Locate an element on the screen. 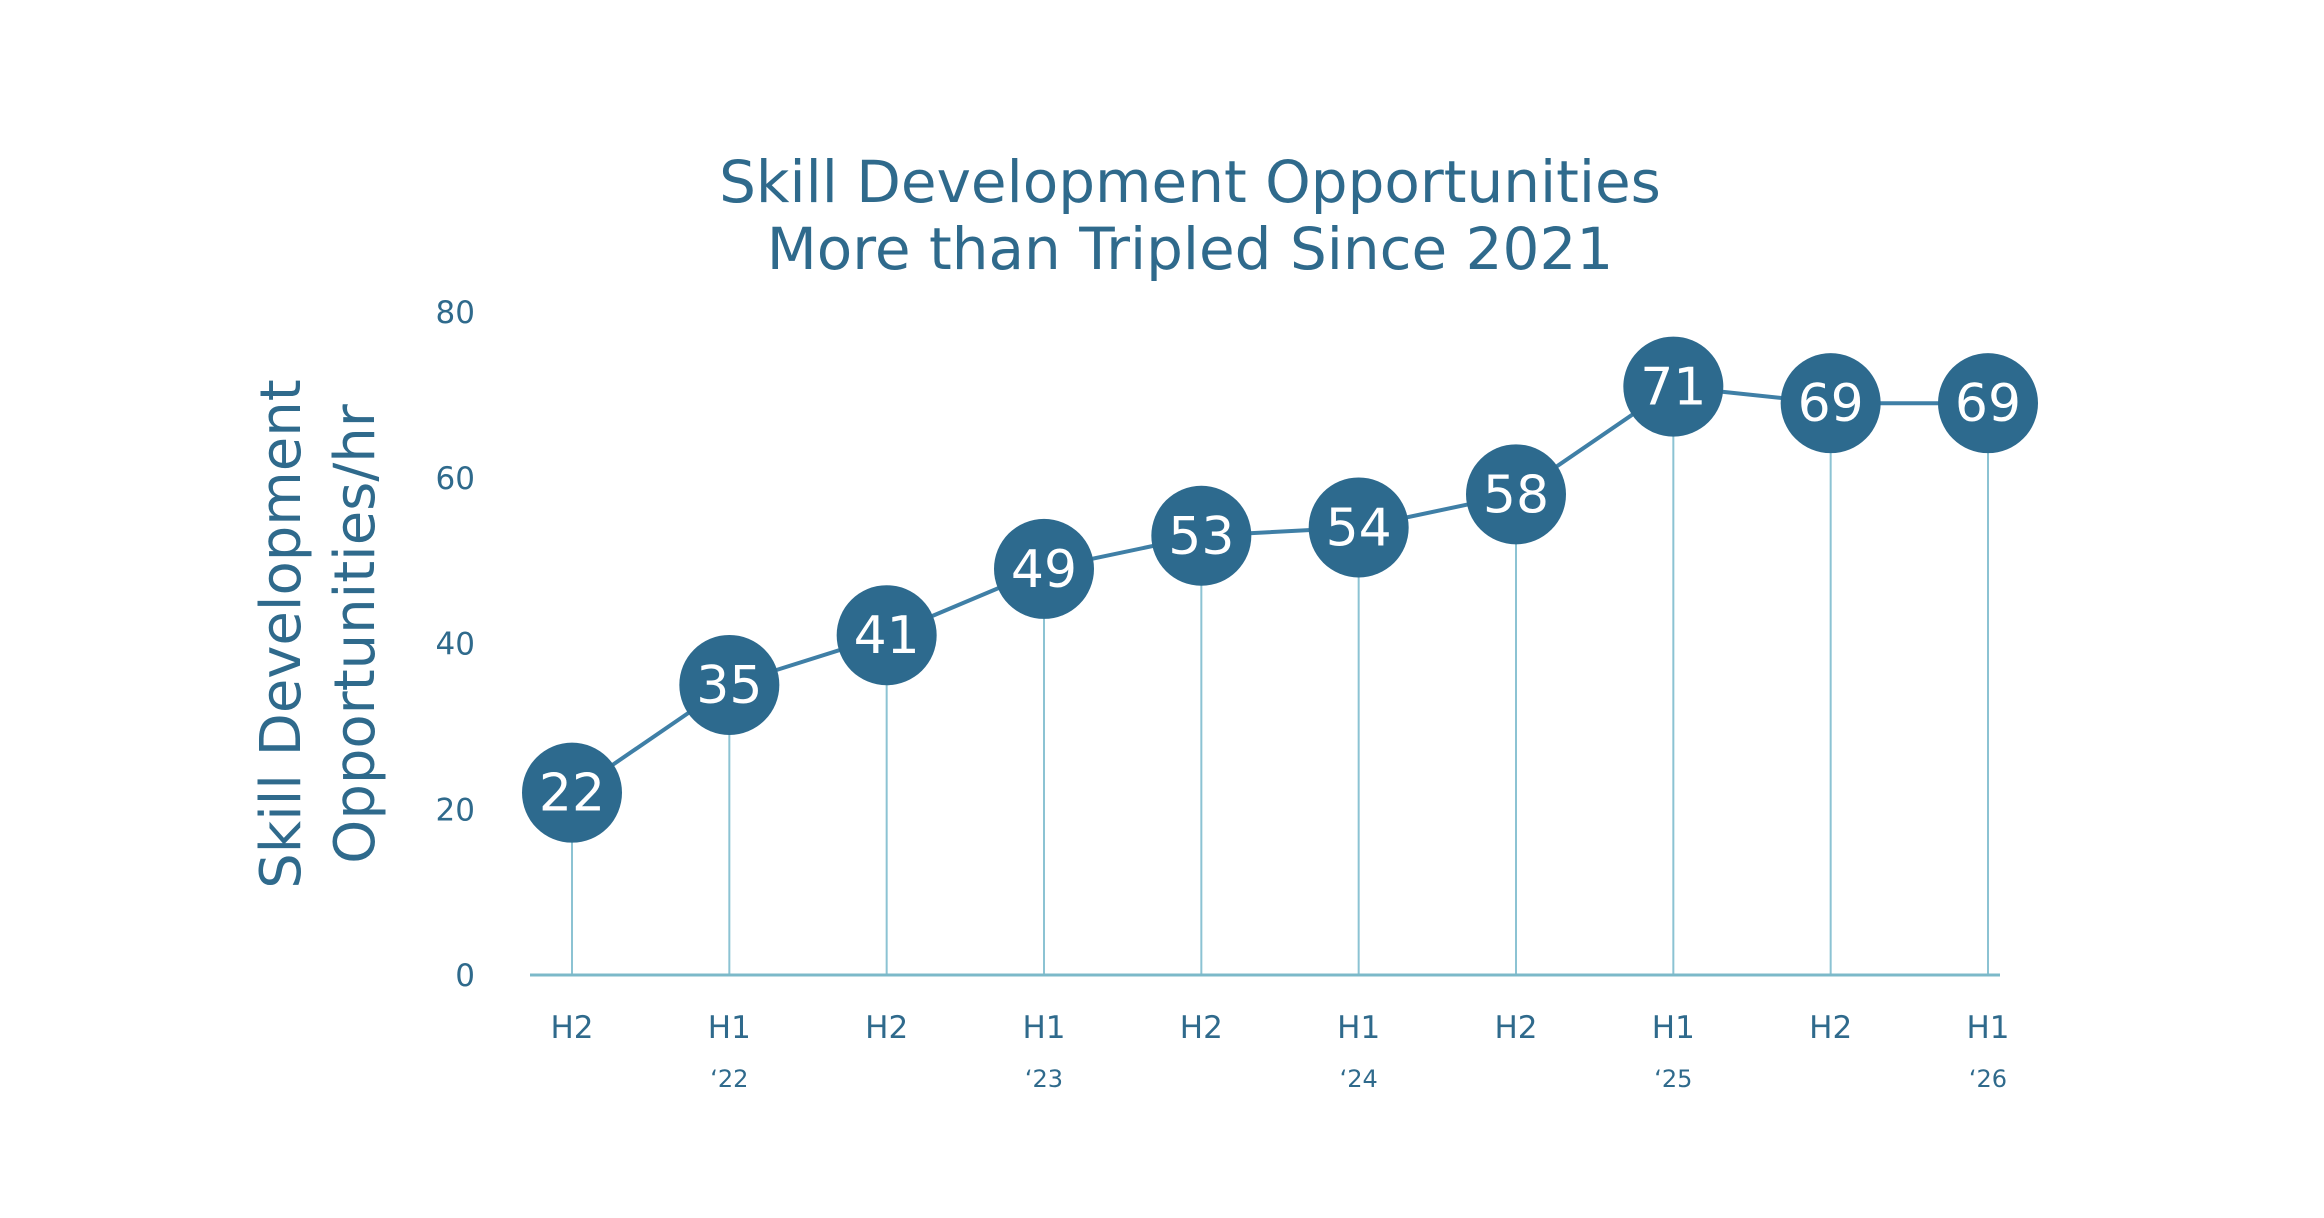 This screenshot has width=2324, height=1218. x-year-label: ‘25 is located at coordinates (1673, 1079).